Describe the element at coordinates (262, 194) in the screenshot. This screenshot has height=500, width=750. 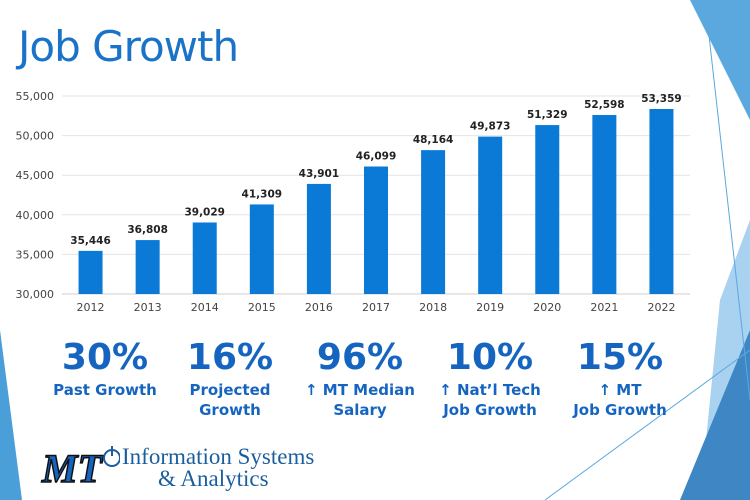
I see `data-label: 41,309` at that location.